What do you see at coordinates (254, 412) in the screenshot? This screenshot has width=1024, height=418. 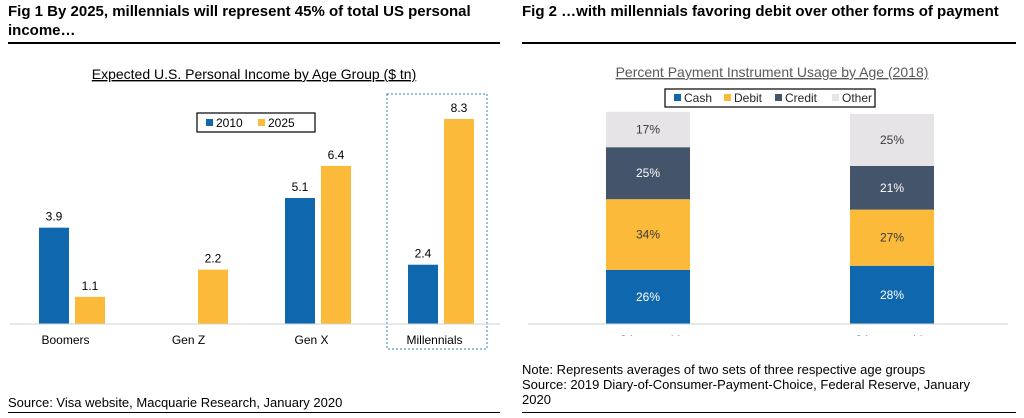 I see `fig1-footer-rule` at bounding box center [254, 412].